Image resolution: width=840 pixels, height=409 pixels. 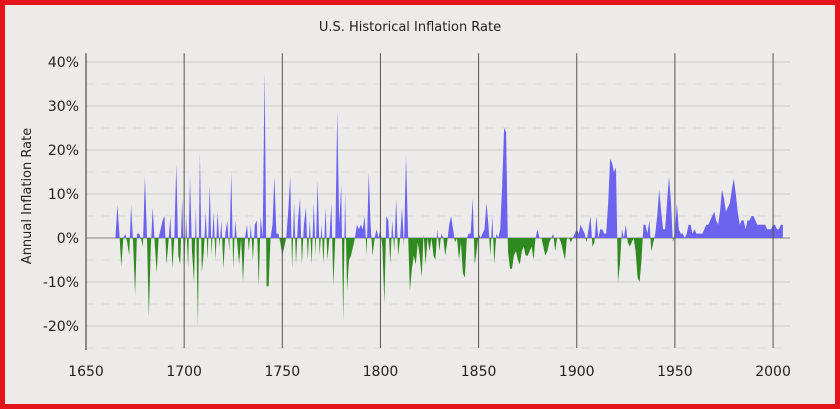 What do you see at coordinates (61, 327) in the screenshot?
I see `y-tick-label: -20%` at bounding box center [61, 327].